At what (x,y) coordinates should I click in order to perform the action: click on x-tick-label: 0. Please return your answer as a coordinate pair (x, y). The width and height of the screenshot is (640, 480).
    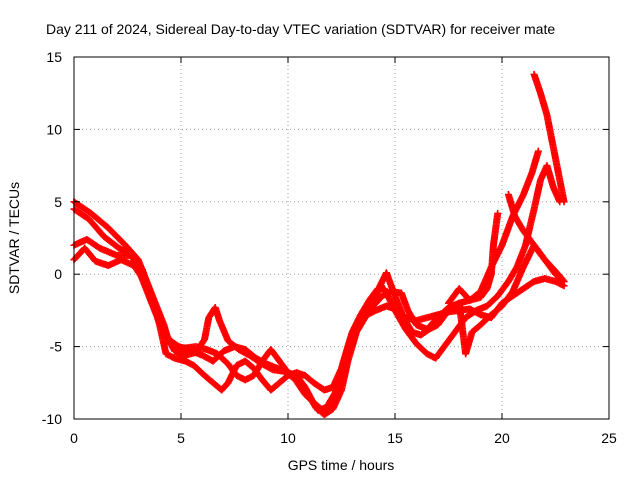
    Looking at the image, I should click on (74, 438).